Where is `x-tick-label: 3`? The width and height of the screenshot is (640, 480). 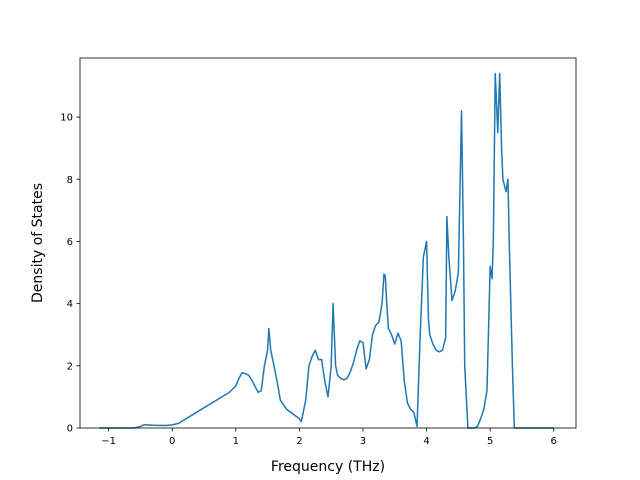
x-tick-label: 3 is located at coordinates (363, 441).